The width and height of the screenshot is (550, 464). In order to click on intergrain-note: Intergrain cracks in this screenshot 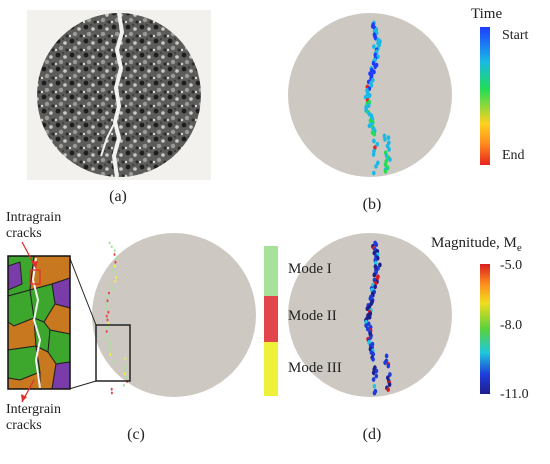, I will do `click(33, 418)`.